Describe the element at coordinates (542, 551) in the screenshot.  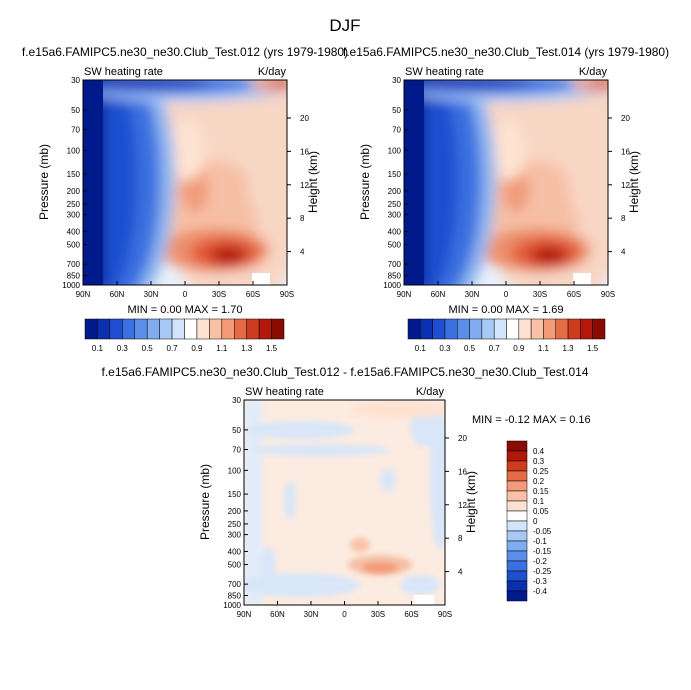
I see `panel-c-colorbar-label: -0.15` at that location.